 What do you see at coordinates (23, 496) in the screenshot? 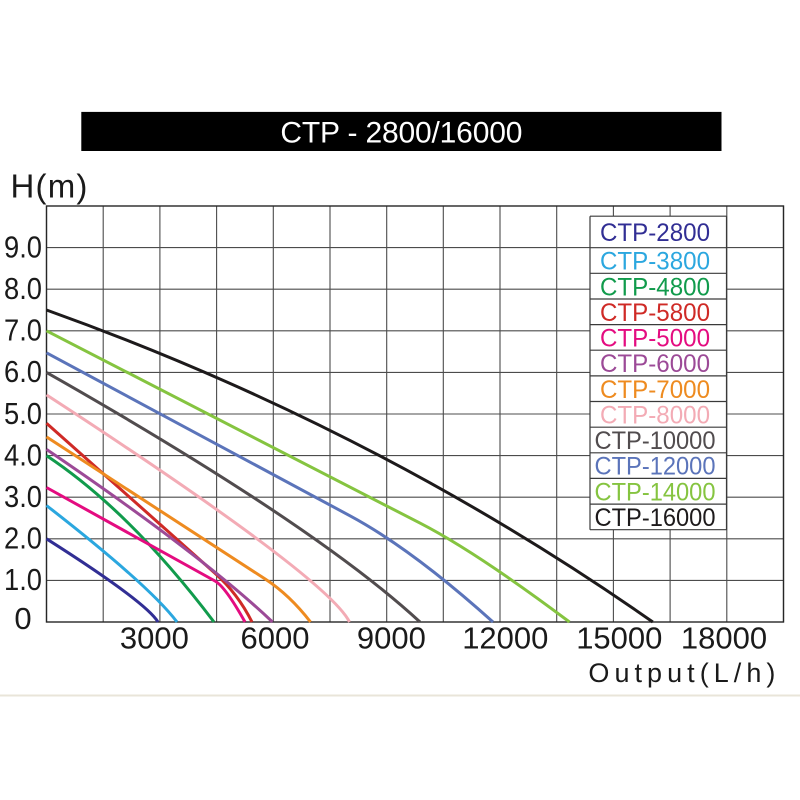
I see `svg-text: 3.0` at bounding box center [23, 496].